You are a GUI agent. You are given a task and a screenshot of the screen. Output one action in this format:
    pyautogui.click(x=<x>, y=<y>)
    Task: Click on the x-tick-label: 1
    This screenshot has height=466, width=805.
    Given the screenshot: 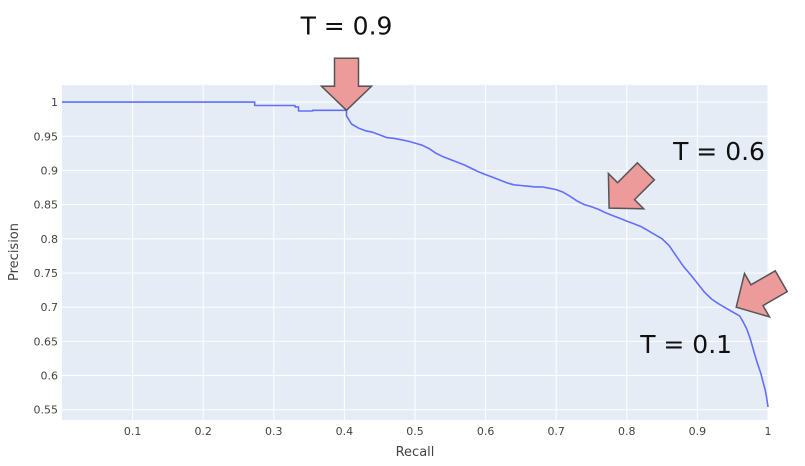 What is the action you would take?
    pyautogui.click(x=768, y=431)
    